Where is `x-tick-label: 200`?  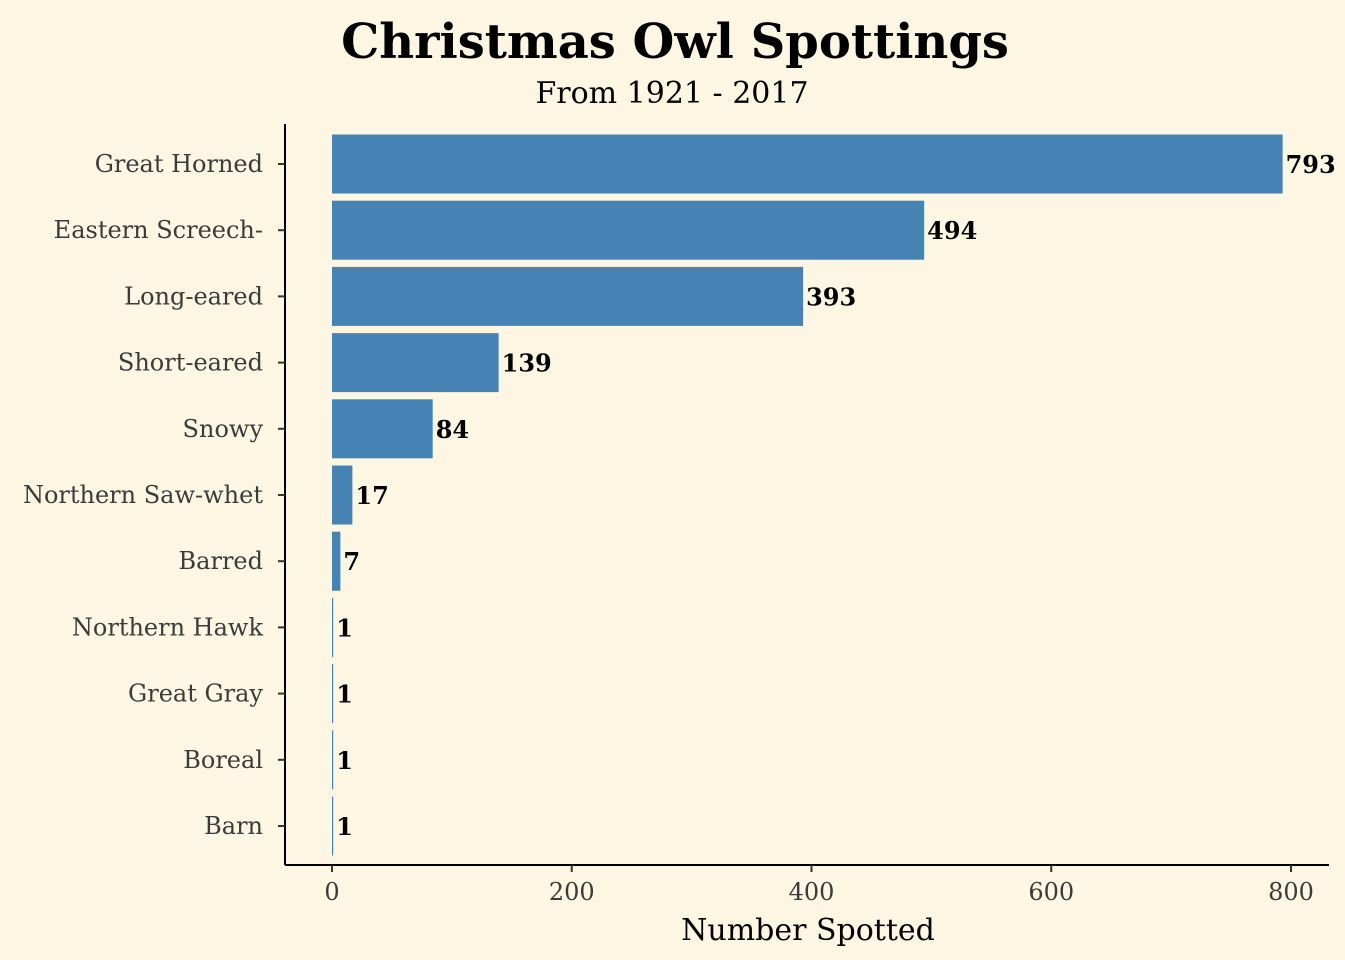
x-tick-label: 200 is located at coordinates (572, 892).